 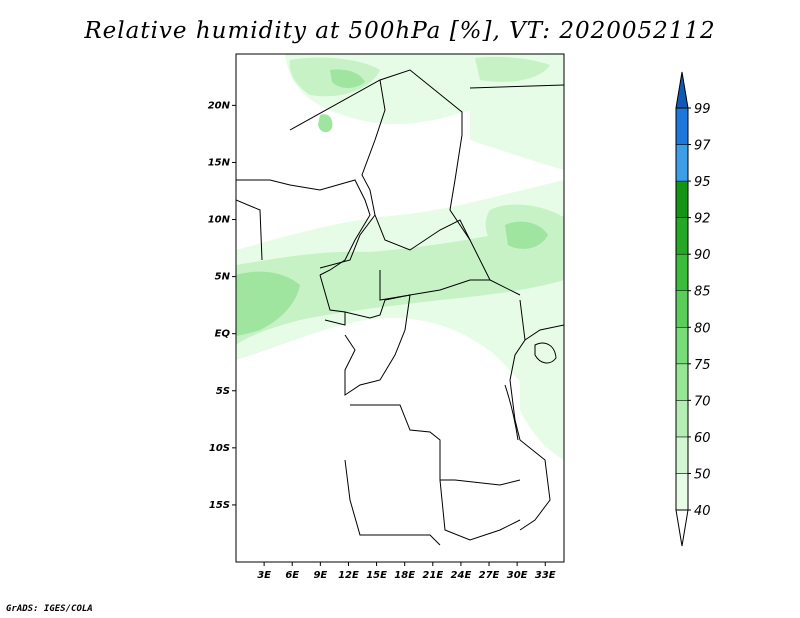 What do you see at coordinates (377, 345) in the screenshot?
I see `border-congo` at bounding box center [377, 345].